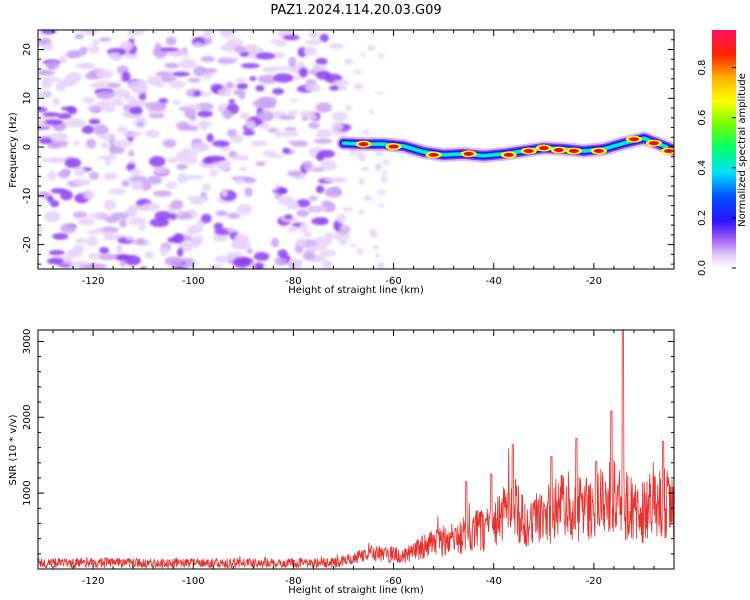  Describe the element at coordinates (27, 244) in the screenshot. I see `spectrogram-y-tick-label: -20` at that location.